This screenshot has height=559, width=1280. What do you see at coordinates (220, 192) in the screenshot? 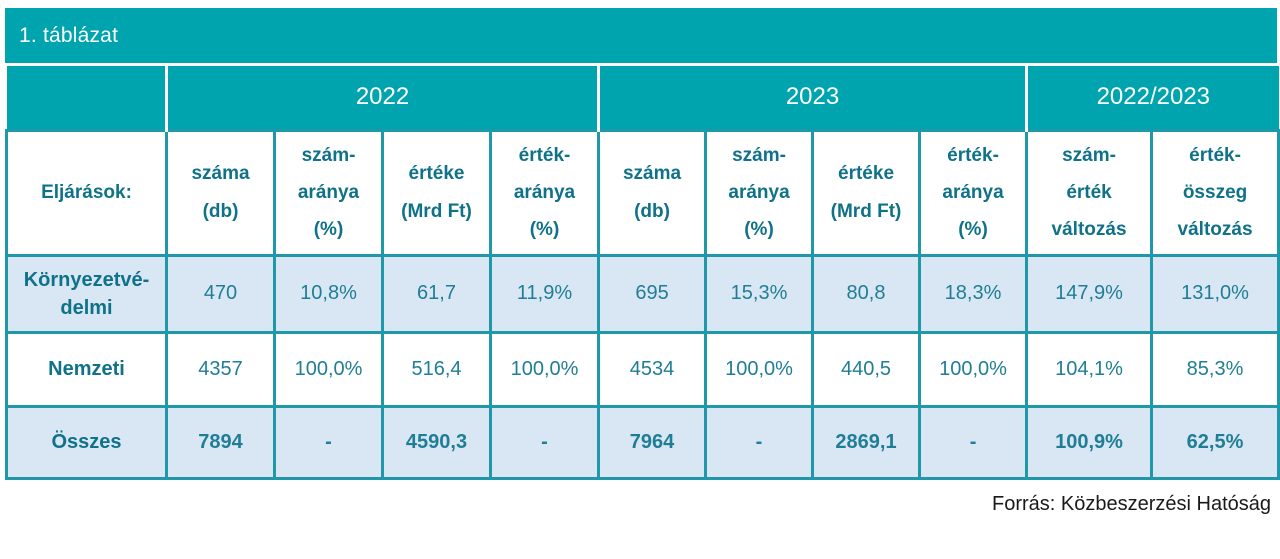
I see `column-header-count-2022: száma (db)` at bounding box center [220, 192].